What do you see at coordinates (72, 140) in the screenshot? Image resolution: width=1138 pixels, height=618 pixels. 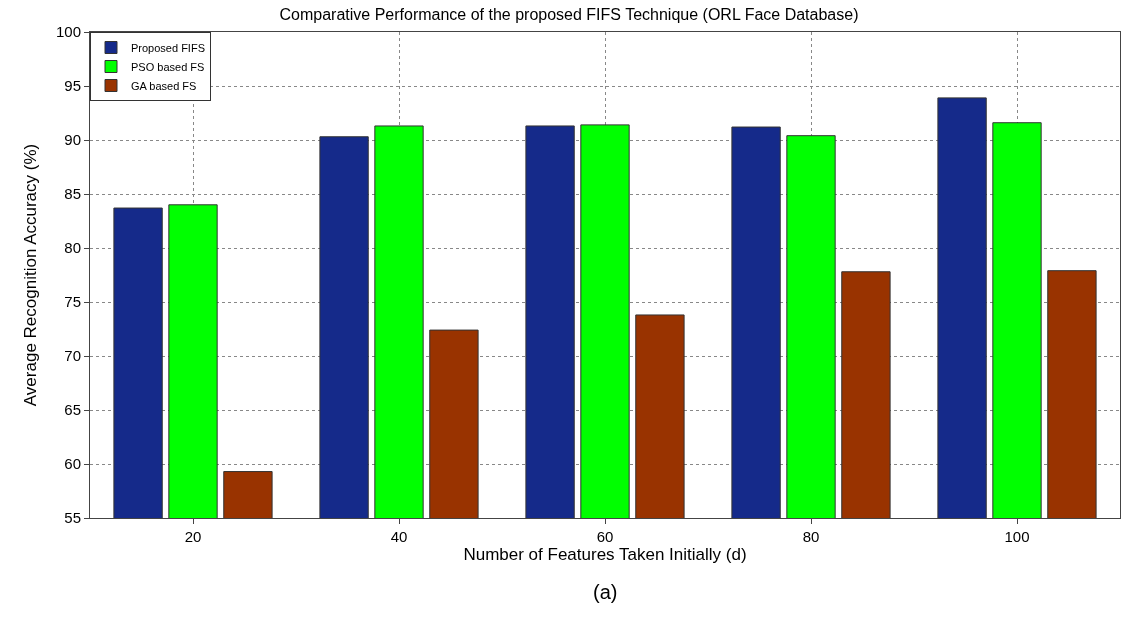 I see `y-tick-label: 90` at bounding box center [72, 140].